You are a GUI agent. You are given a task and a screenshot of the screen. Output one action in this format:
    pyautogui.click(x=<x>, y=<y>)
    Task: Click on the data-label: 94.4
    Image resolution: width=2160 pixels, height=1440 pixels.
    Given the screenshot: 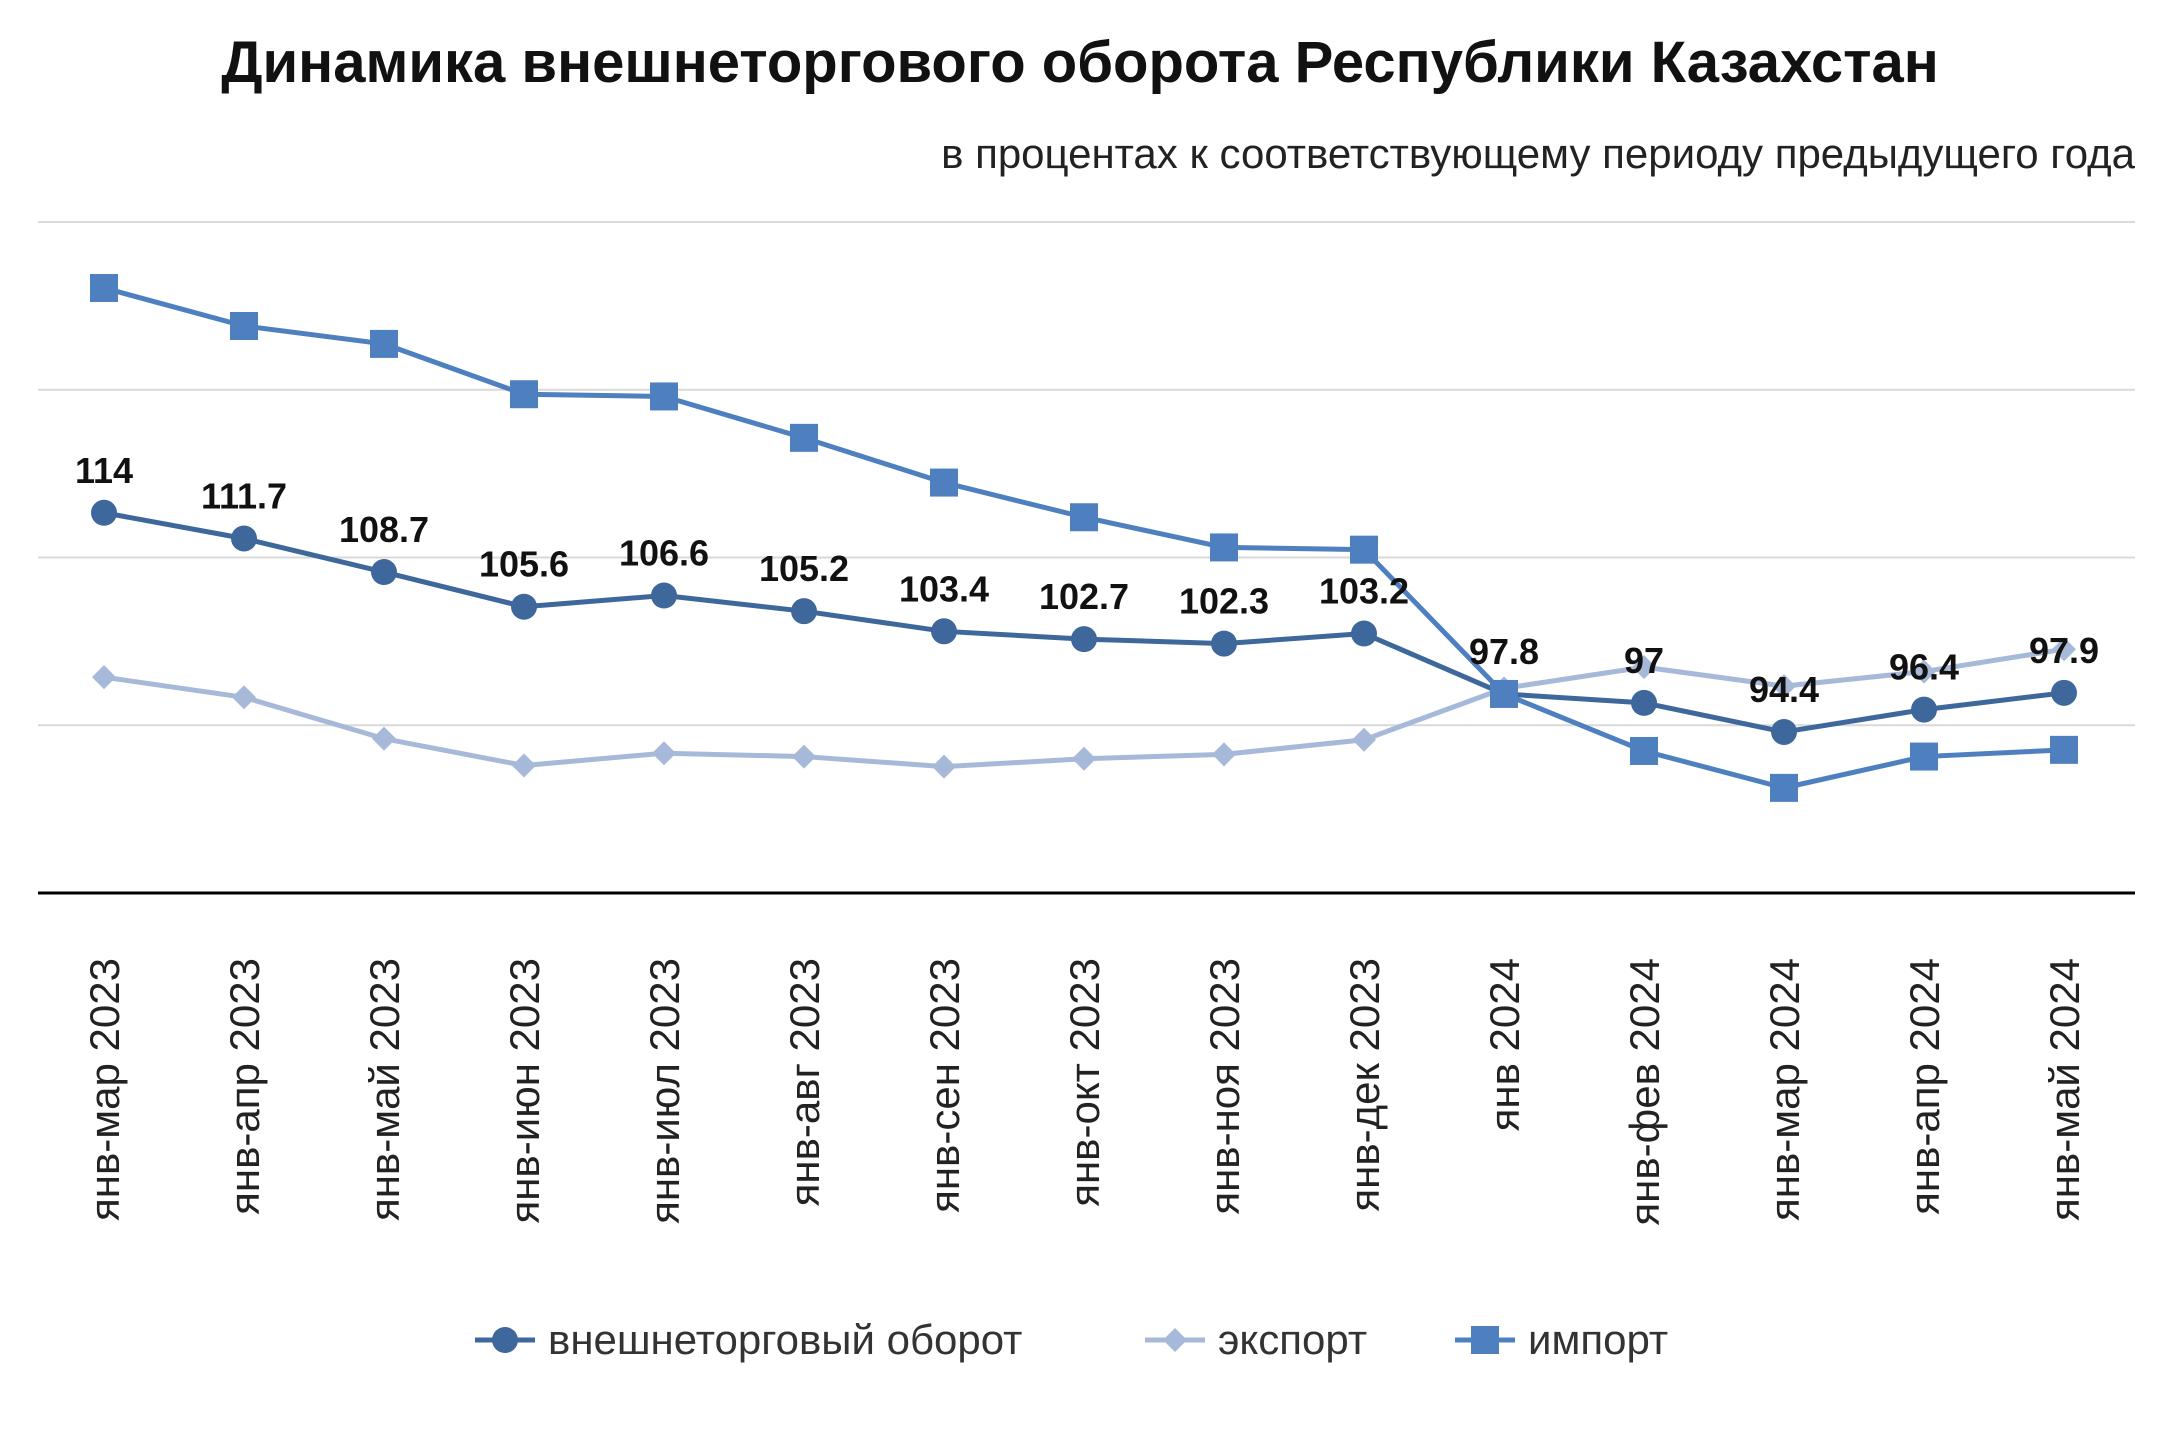 What is the action you would take?
    pyautogui.click(x=1784, y=689)
    